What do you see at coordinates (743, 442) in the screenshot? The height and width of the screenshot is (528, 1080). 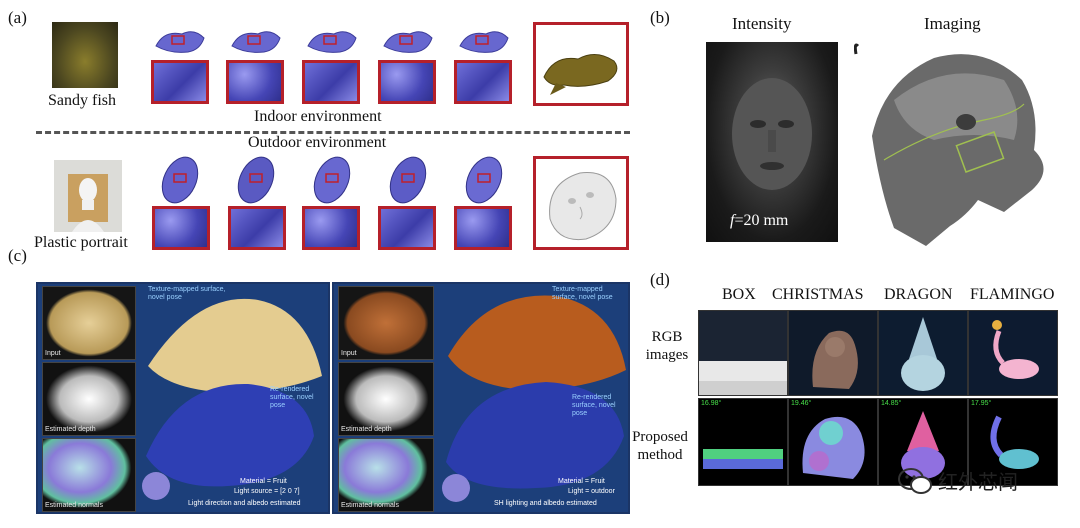 I see `proposed-box: 16.98°` at bounding box center [743, 442].